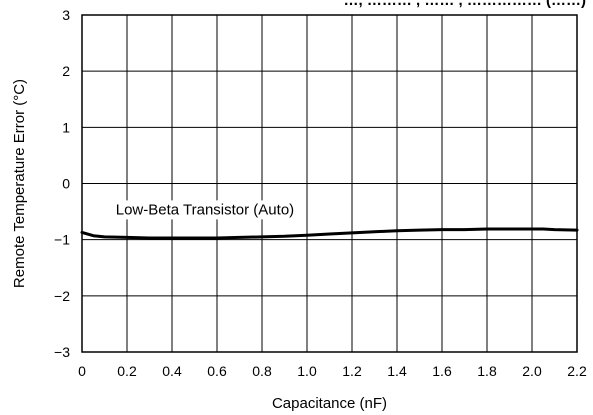 This screenshot has width=593, height=415. I want to click on x-axis-title: Capacitance (nF), so click(329, 403).